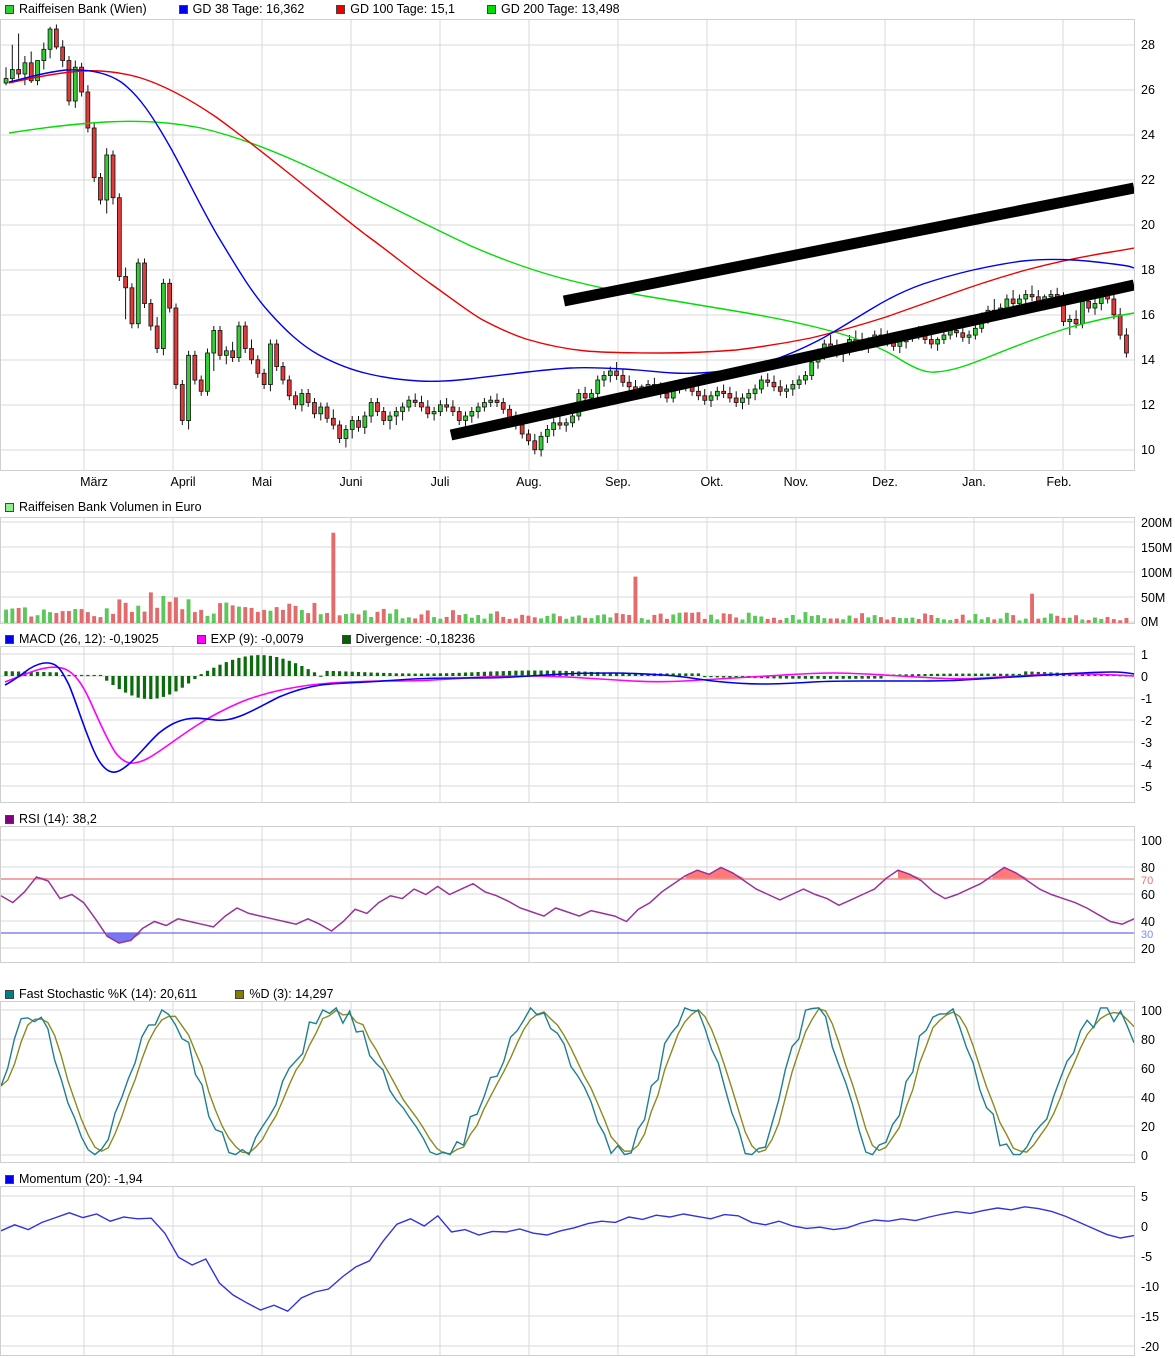 This screenshot has width=1175, height=1358. What do you see at coordinates (1148, 404) in the screenshot?
I see `price-tick-8: 12` at bounding box center [1148, 404].